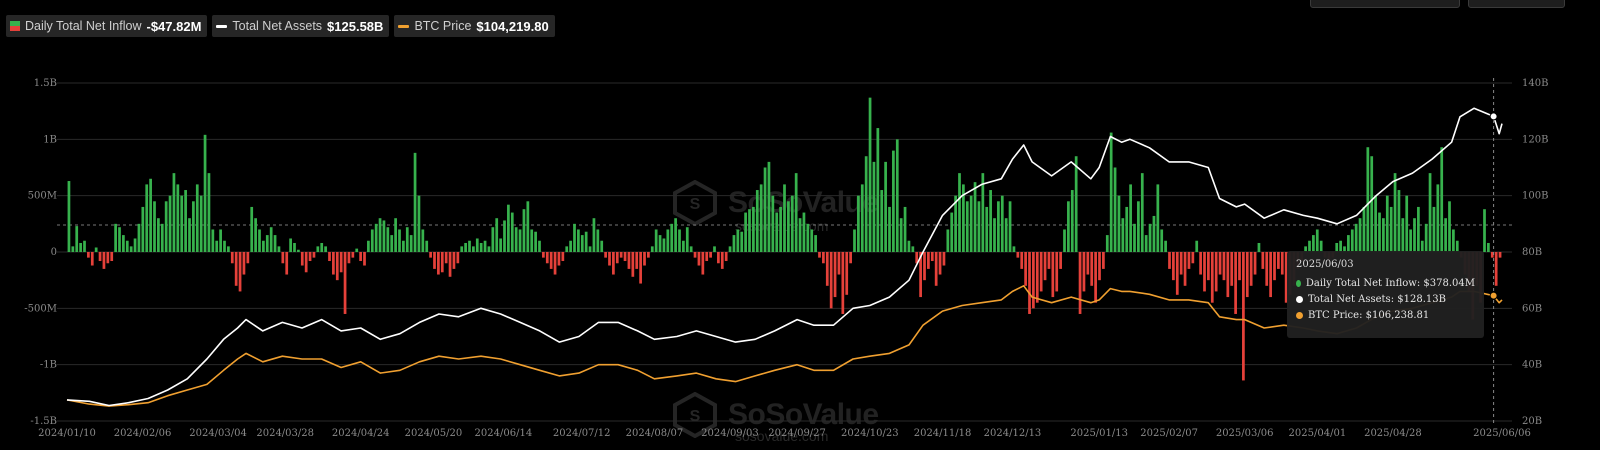 Image resolution: width=1600 pixels, height=450 pixels. Describe the element at coordinates (943, 433) in the screenshot. I see `x-tick-label: 2024/11/18` at that location.